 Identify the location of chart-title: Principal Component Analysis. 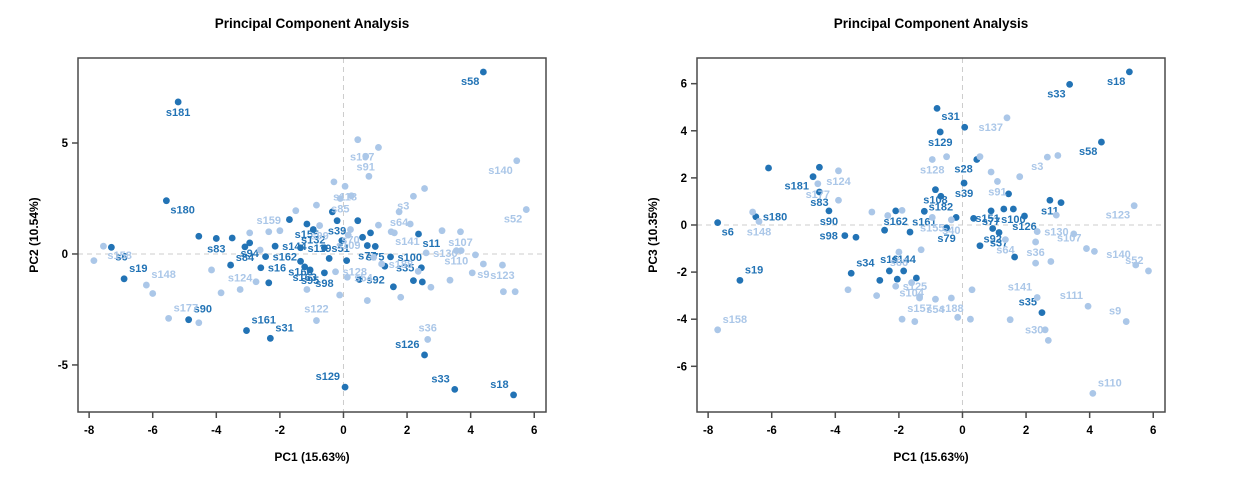
(312, 23).